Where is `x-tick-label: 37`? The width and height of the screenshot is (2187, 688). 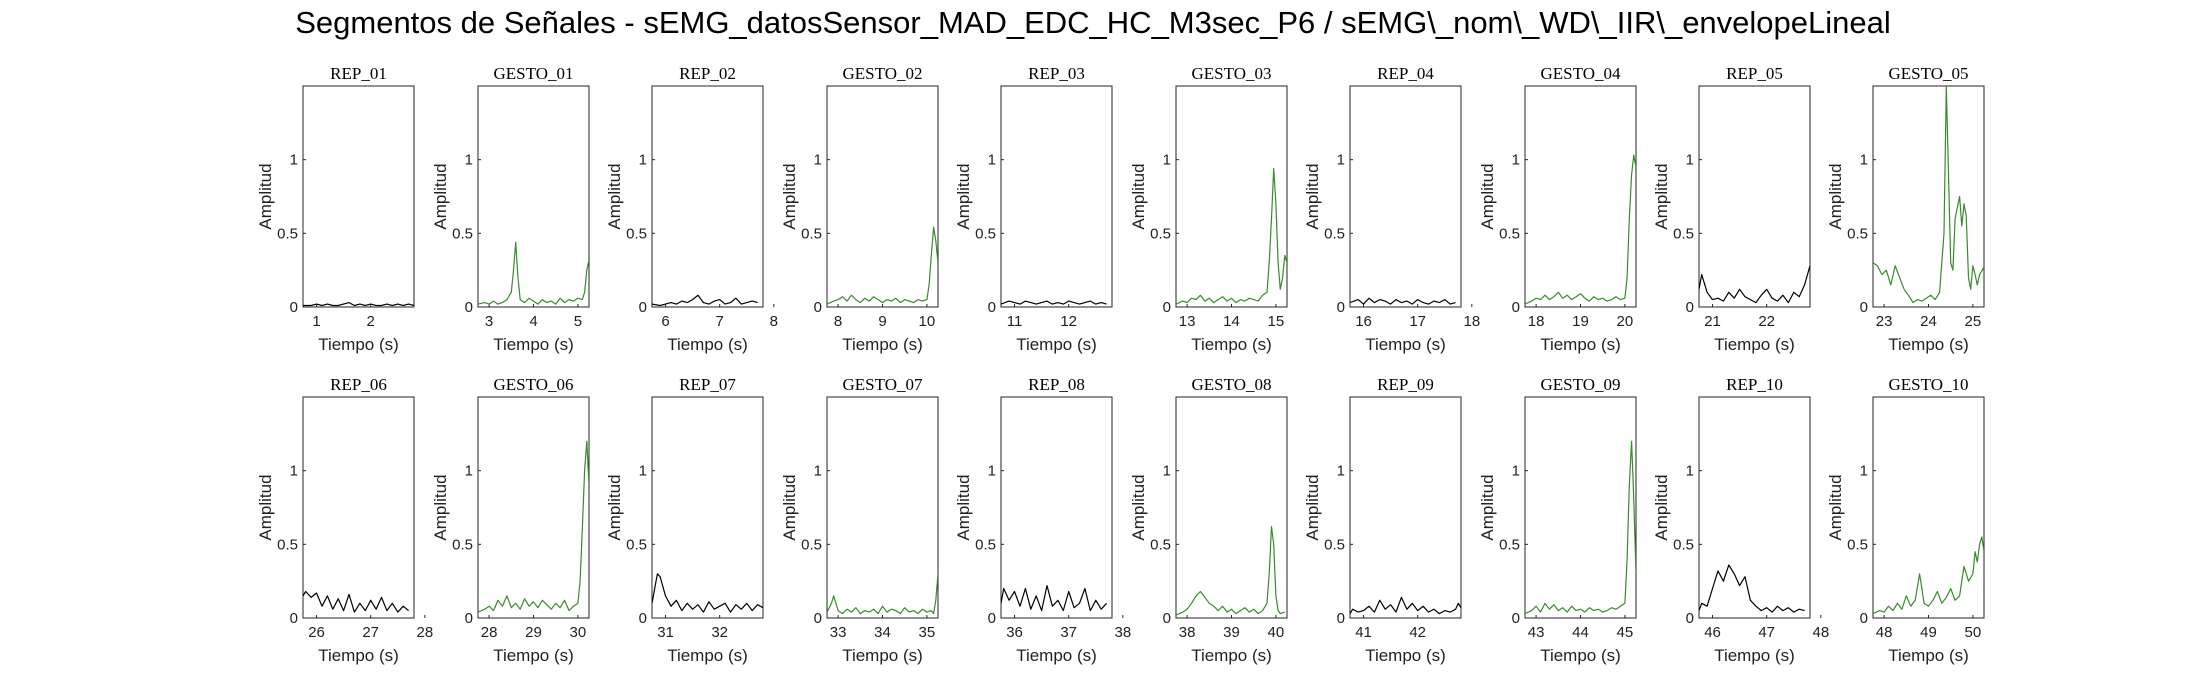
x-tick-label: 37 is located at coordinates (1068, 632).